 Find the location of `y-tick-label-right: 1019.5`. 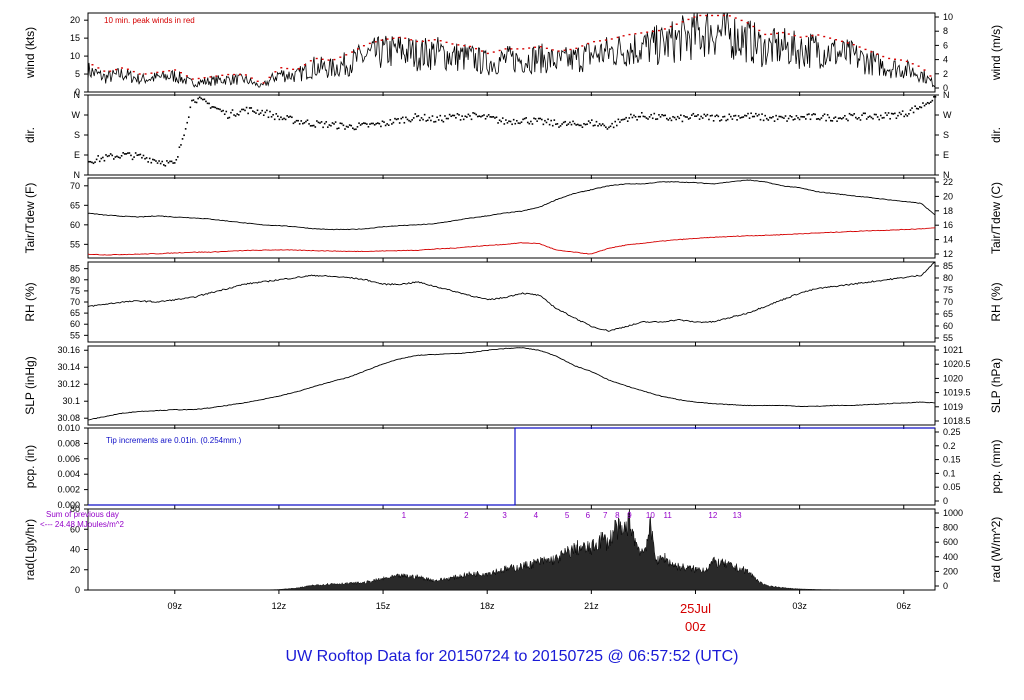

y-tick-label-right: 1019.5 is located at coordinates (957, 393).